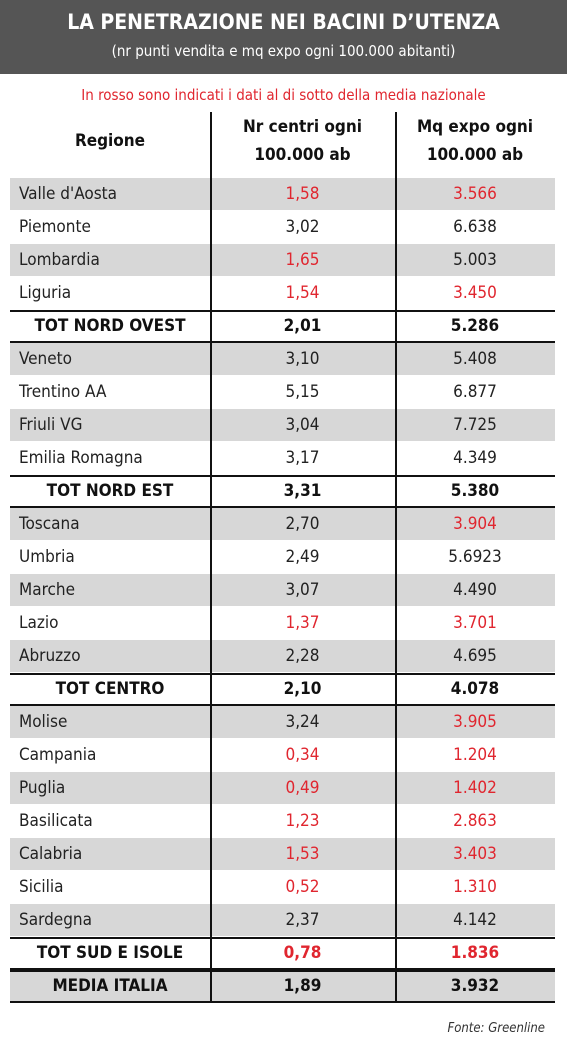  Describe the element at coordinates (50, 656) in the screenshot. I see `row-label: Abruzzo` at that location.